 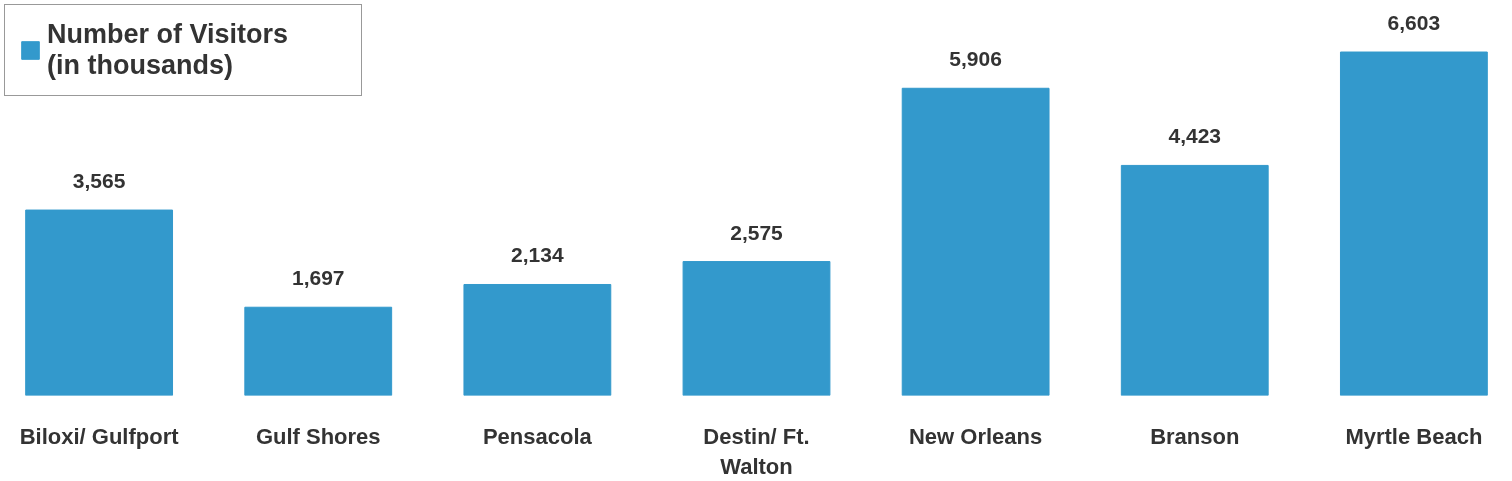 I want to click on x-tick-label: New Orleans, so click(x=975, y=436).